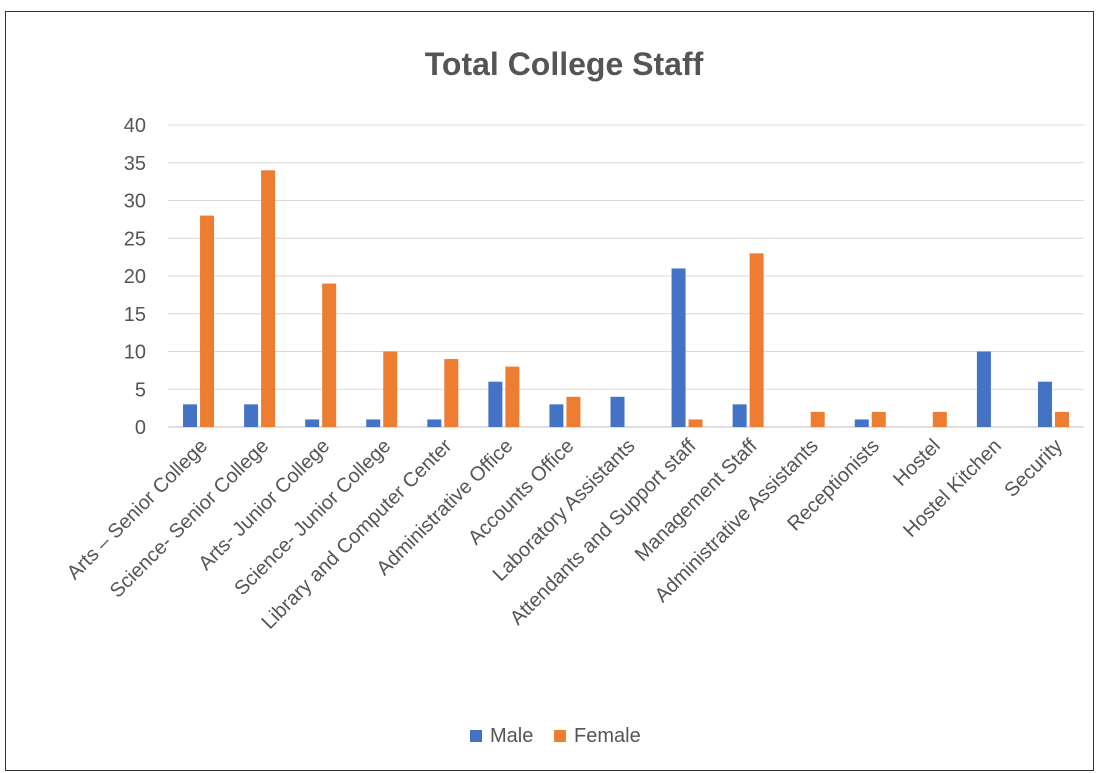 This screenshot has width=1104, height=773. I want to click on legend: Male Female, so click(555, 736).